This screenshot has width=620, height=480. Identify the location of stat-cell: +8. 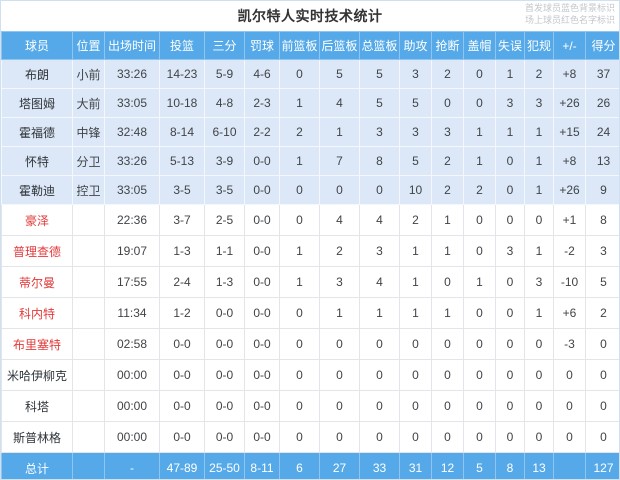
(569, 161).